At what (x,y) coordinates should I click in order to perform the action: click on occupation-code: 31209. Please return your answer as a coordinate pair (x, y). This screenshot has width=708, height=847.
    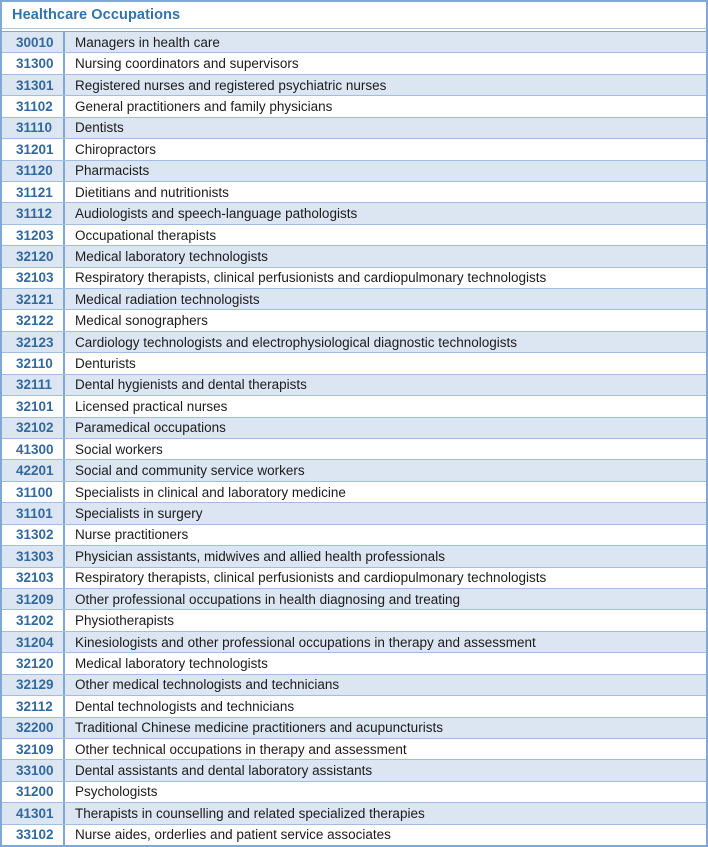
    Looking at the image, I should click on (33, 599).